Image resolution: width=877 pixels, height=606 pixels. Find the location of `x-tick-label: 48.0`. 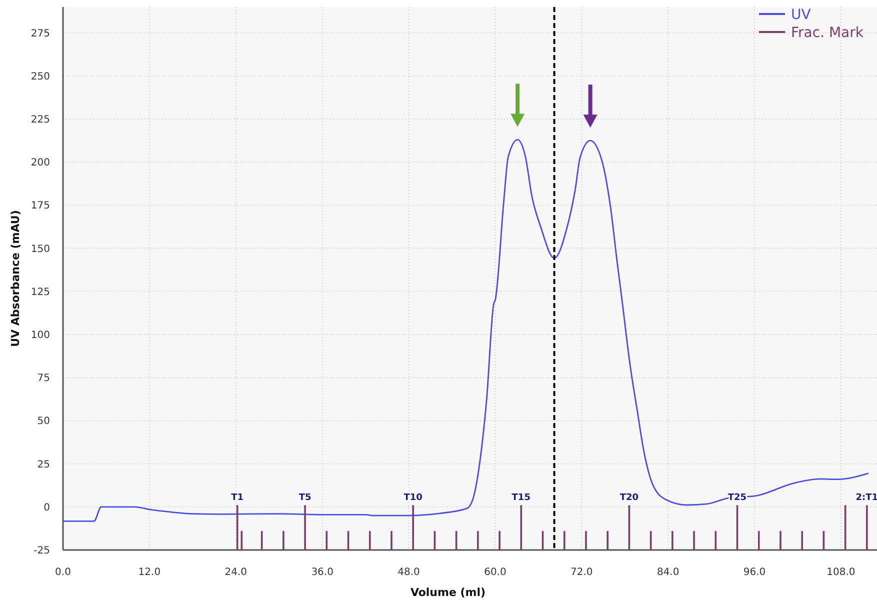

x-tick-label: 48.0 is located at coordinates (409, 572).